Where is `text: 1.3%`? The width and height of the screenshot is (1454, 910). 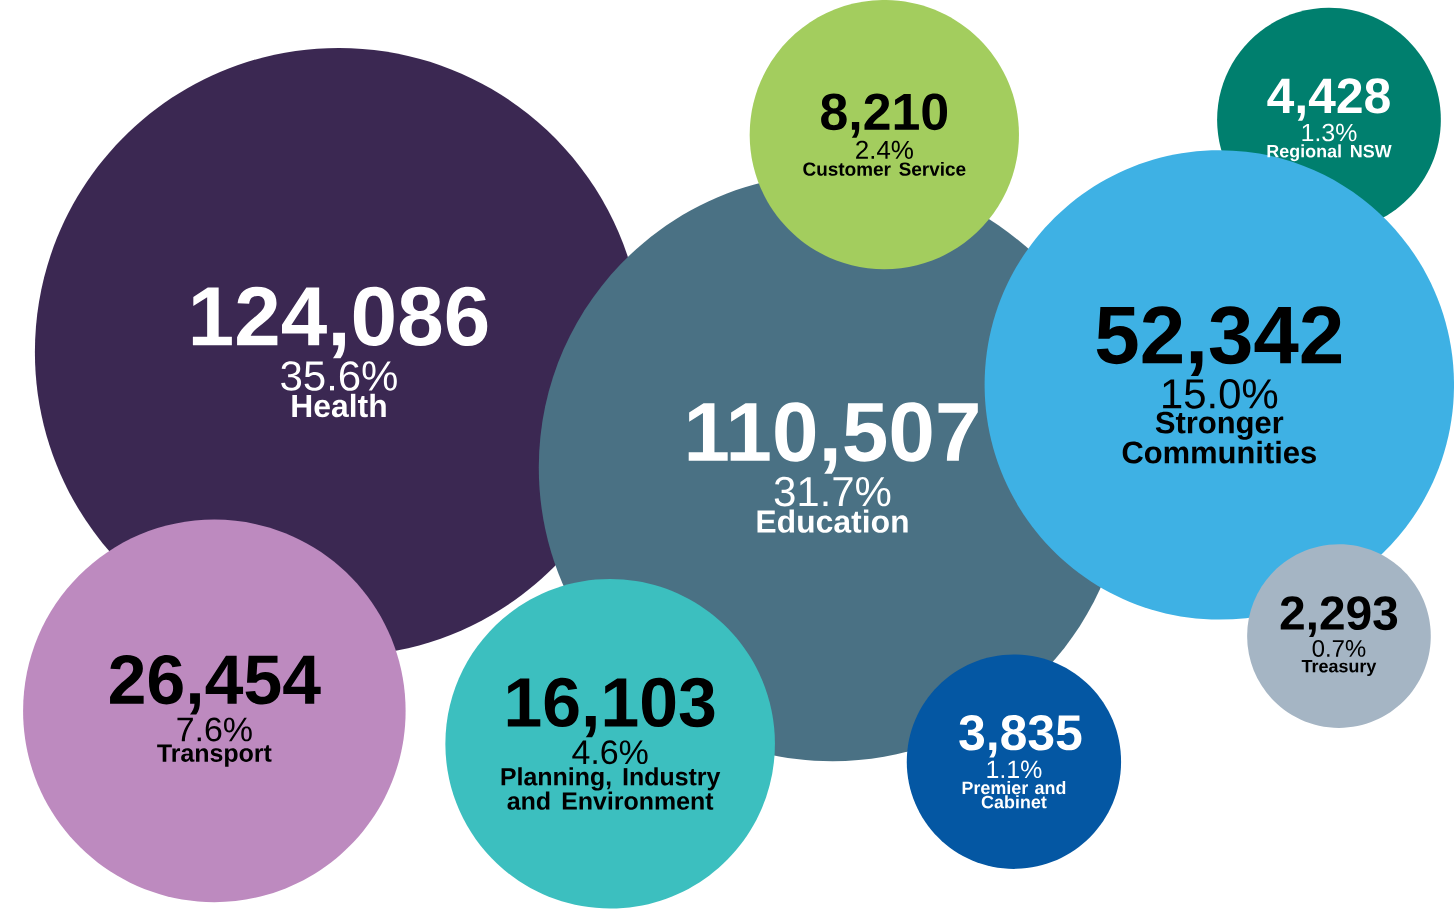 text: 1.3% is located at coordinates (1329, 132).